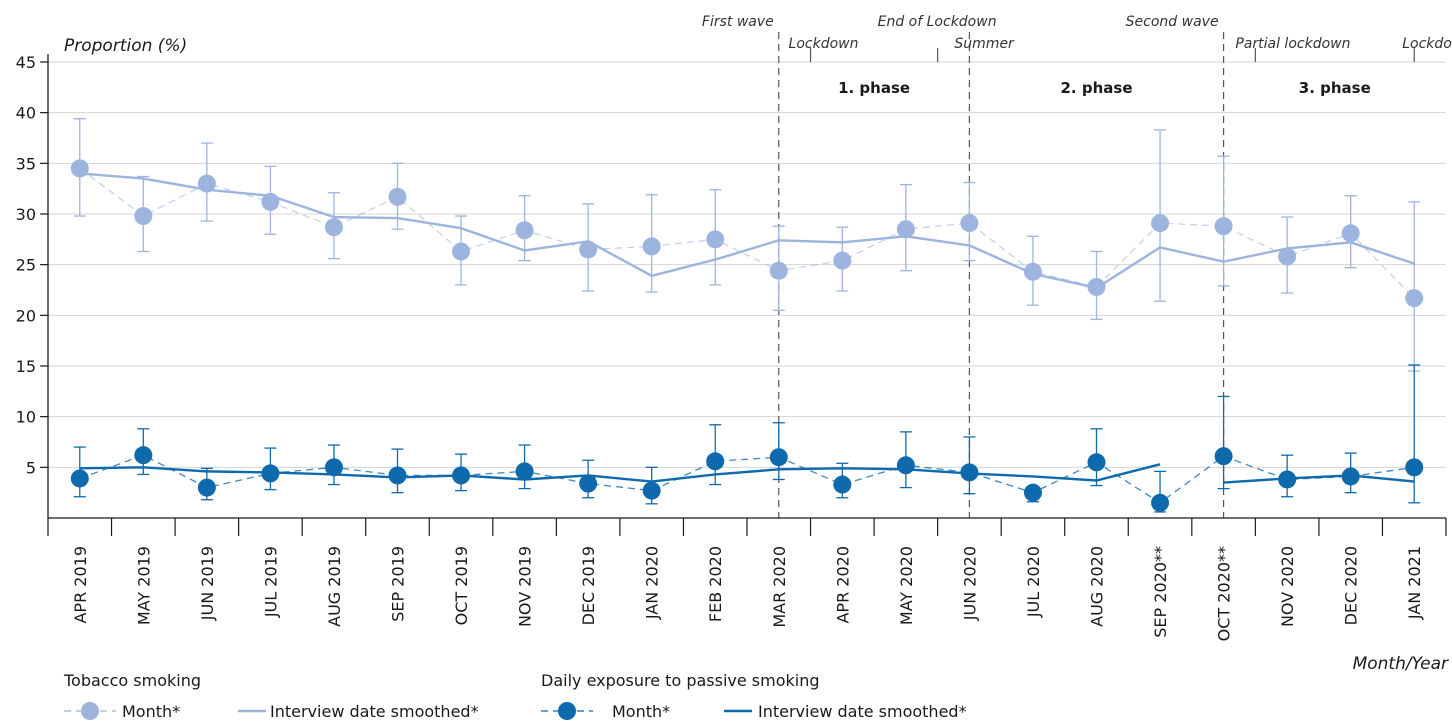 Image resolution: width=1452 pixels, height=725 pixels. I want to click on y-tick-label: 30, so click(26, 214).